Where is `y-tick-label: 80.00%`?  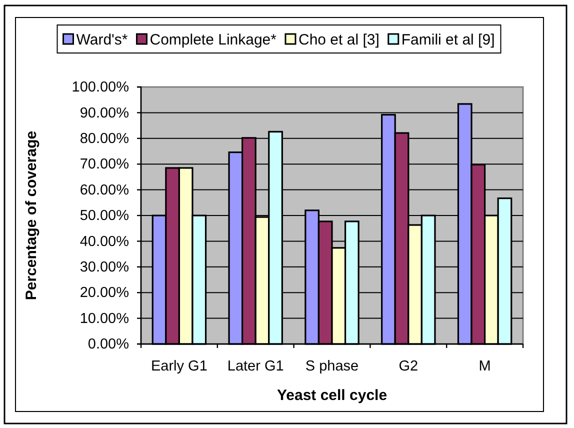 y-tick-label: 80.00% is located at coordinates (105, 139).